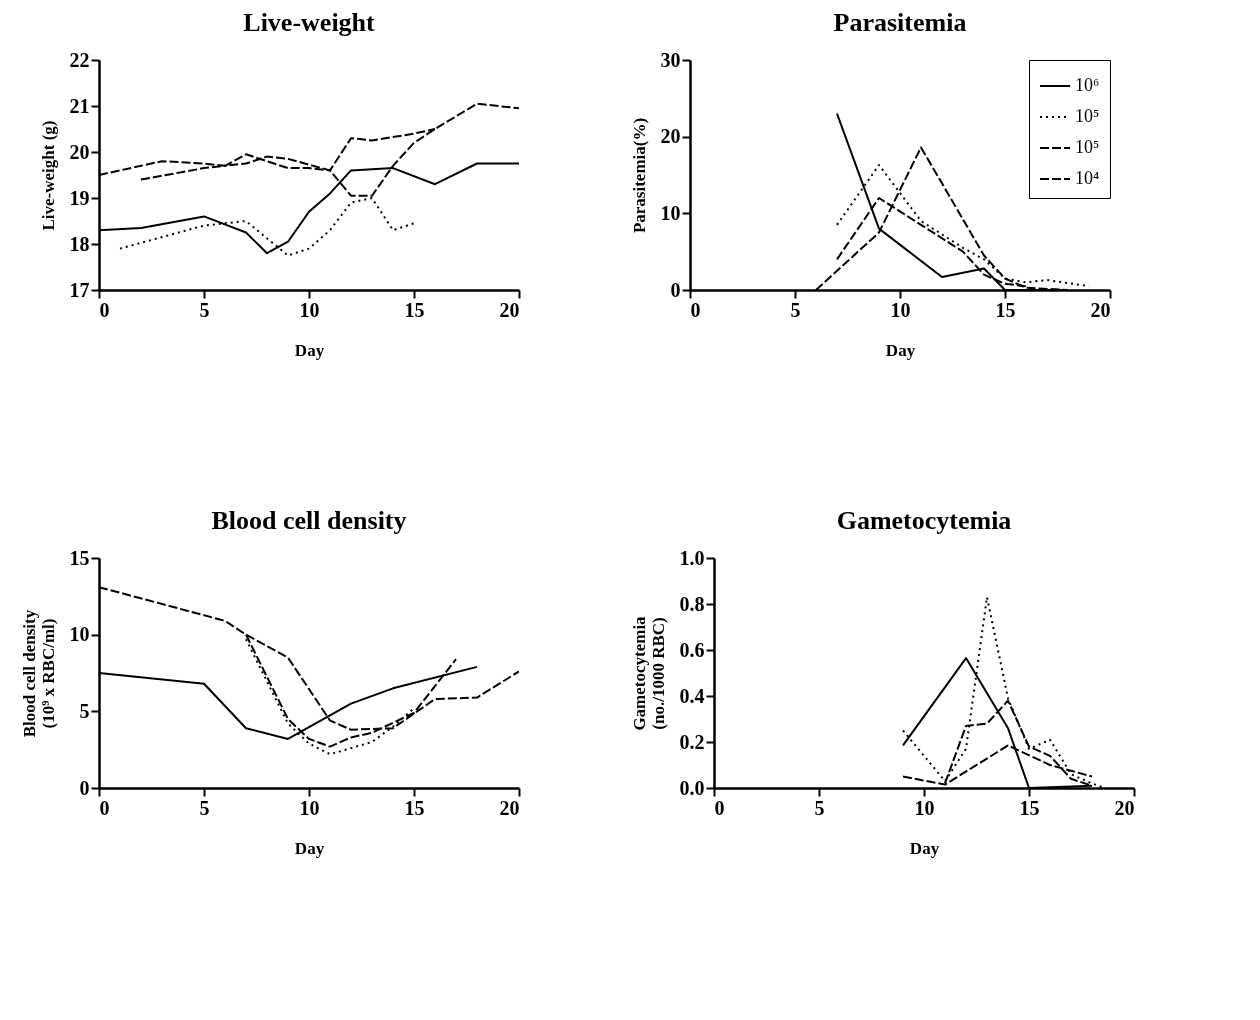 The height and width of the screenshot is (1020, 1260). What do you see at coordinates (79, 105) in the screenshot?
I see `y-tick-label: 21` at bounding box center [79, 105].